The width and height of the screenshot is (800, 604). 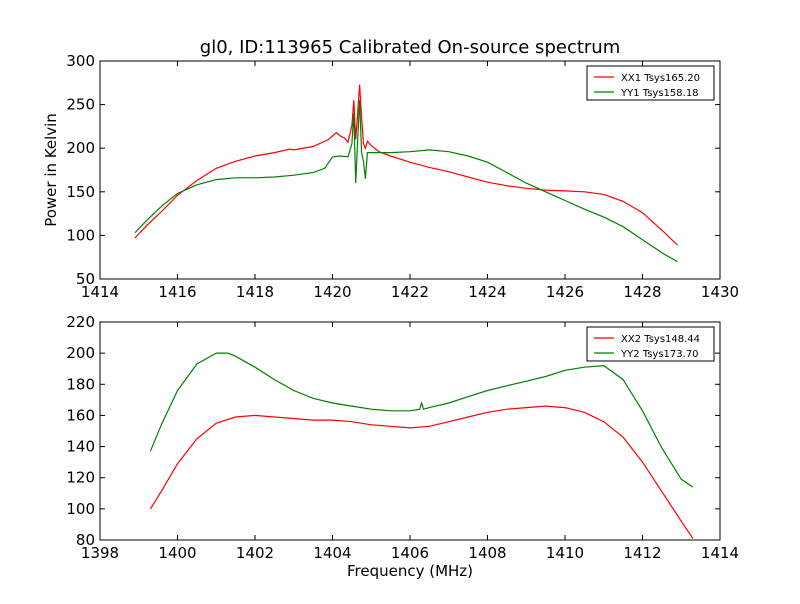 What do you see at coordinates (660, 339) in the screenshot?
I see `legend-label-2-1: XX2 Tsys148.44` at bounding box center [660, 339].